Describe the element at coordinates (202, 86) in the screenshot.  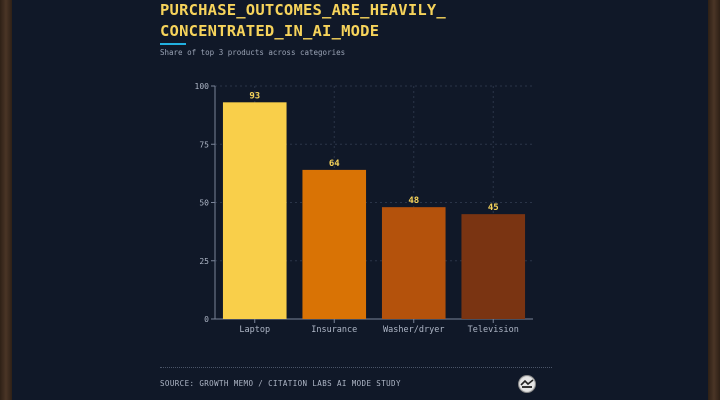
I see `y-tick-label: 100` at that location.